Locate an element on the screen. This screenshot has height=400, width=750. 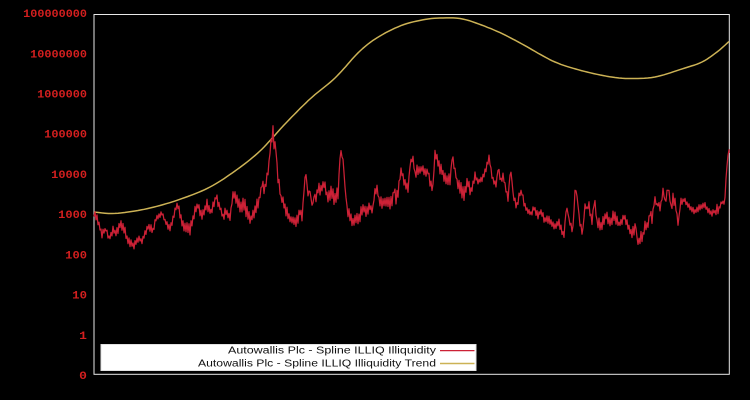
svg-text: 10 is located at coordinates (79, 297).